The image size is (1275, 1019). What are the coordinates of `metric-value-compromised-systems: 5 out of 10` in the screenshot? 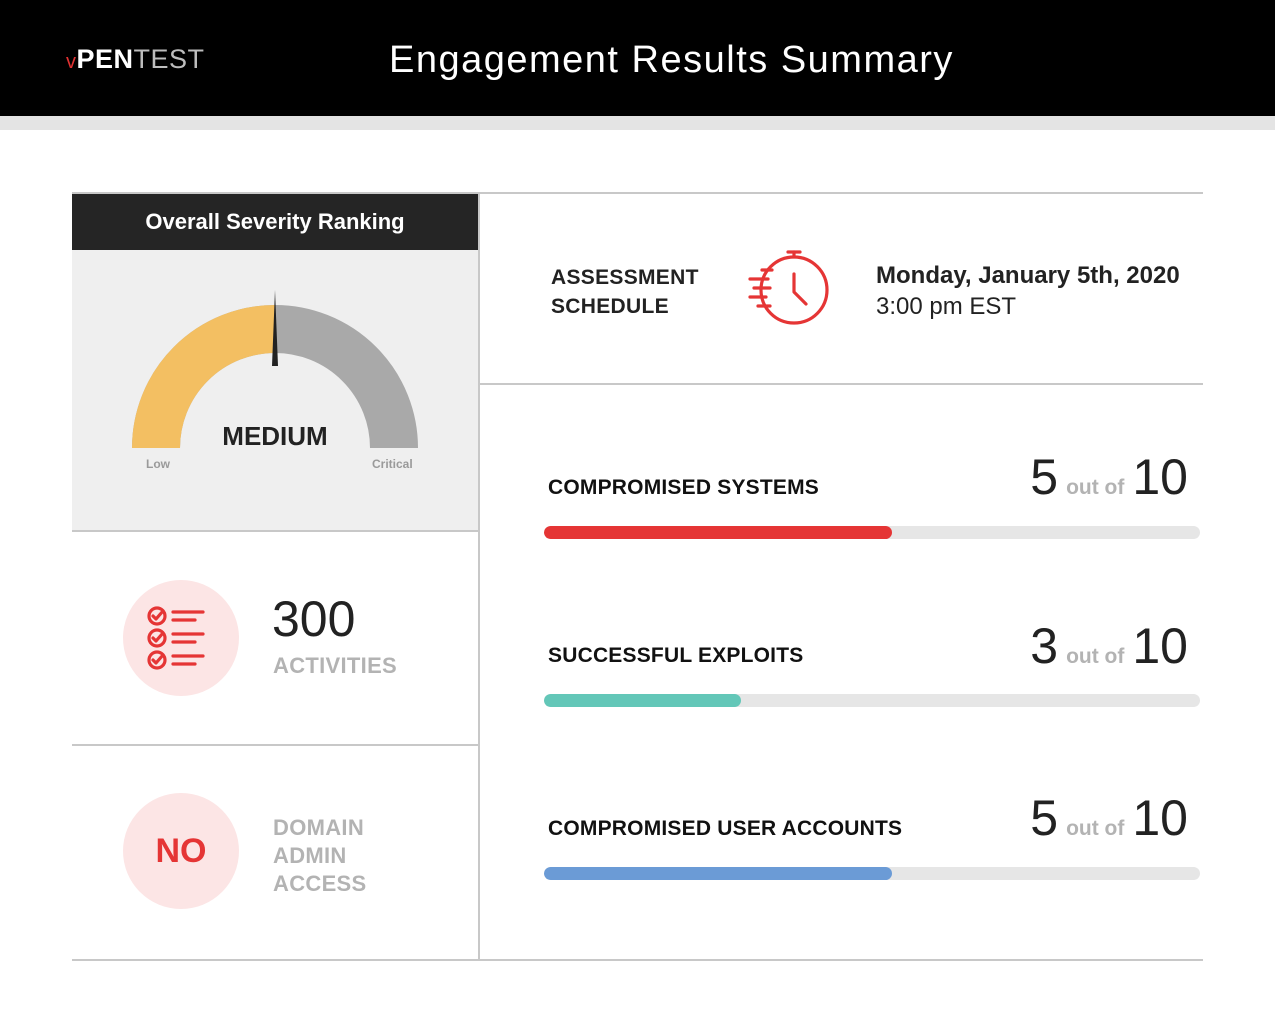 It's located at (1109, 477).